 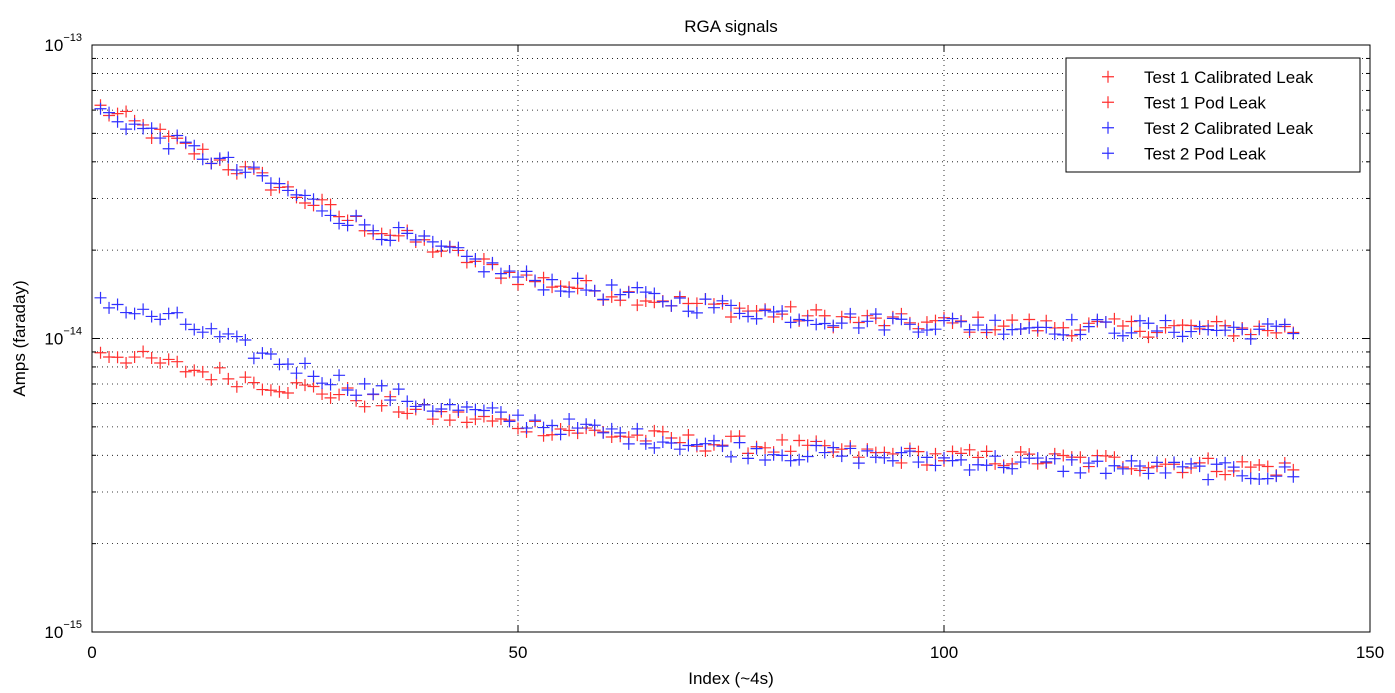 What do you see at coordinates (19, 338) in the screenshot?
I see `y-axis-label: Amps (faraday)` at bounding box center [19, 338].